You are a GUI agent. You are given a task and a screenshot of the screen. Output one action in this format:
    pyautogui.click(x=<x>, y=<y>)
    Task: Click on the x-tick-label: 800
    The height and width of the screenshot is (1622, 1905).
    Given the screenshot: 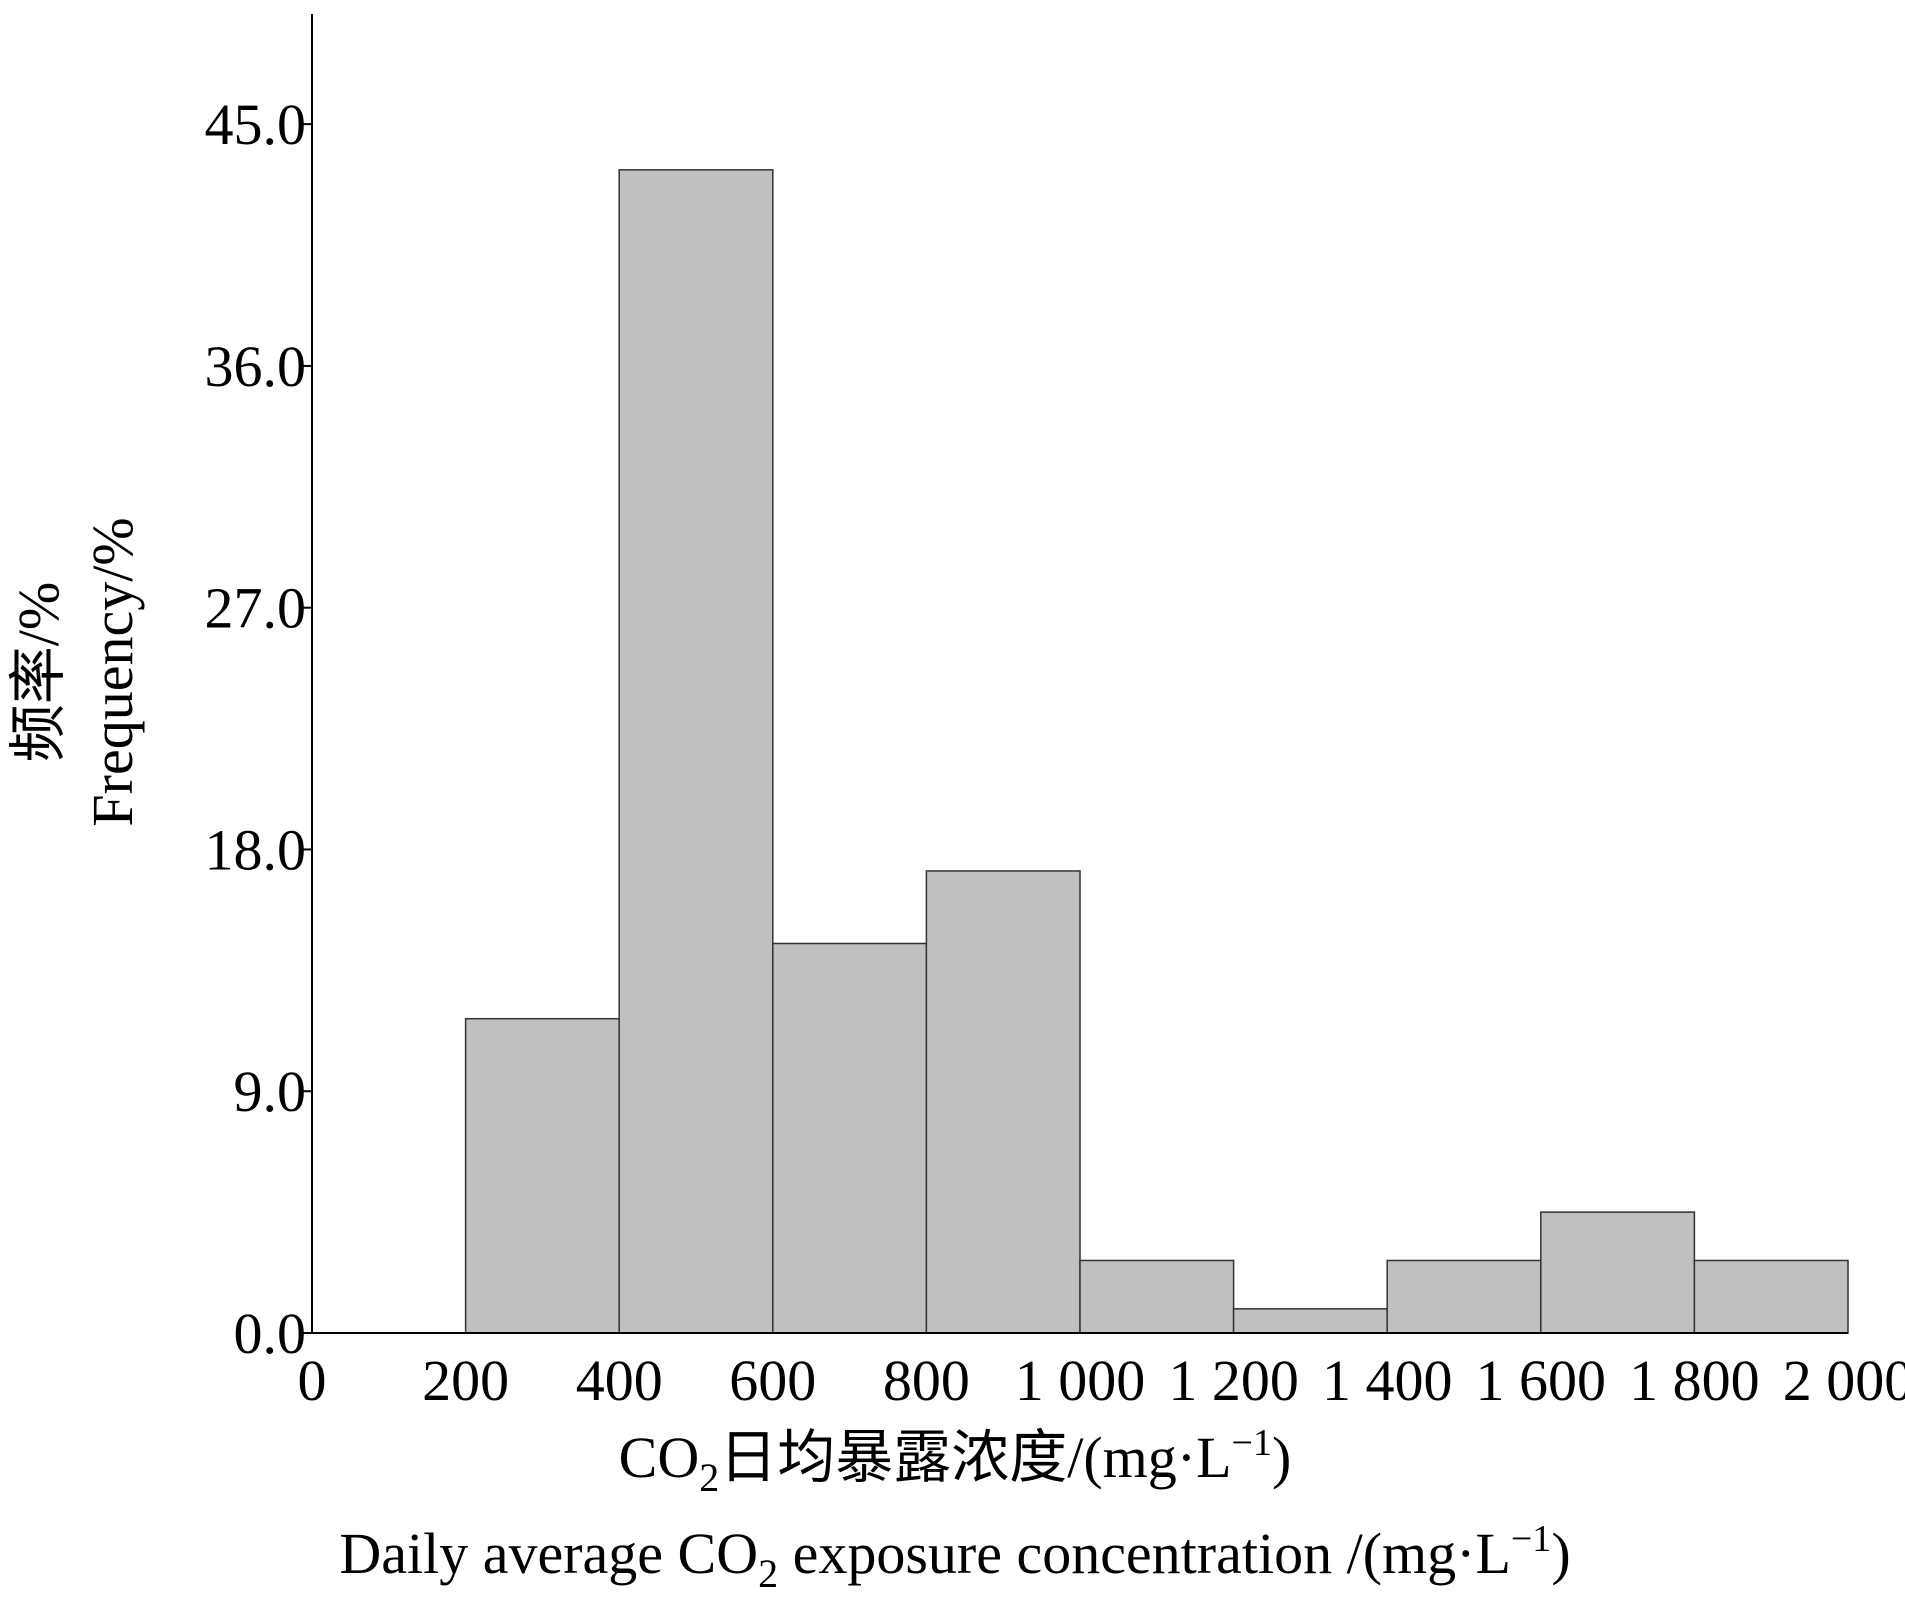 What is the action you would take?
    pyautogui.click(x=926, y=1380)
    